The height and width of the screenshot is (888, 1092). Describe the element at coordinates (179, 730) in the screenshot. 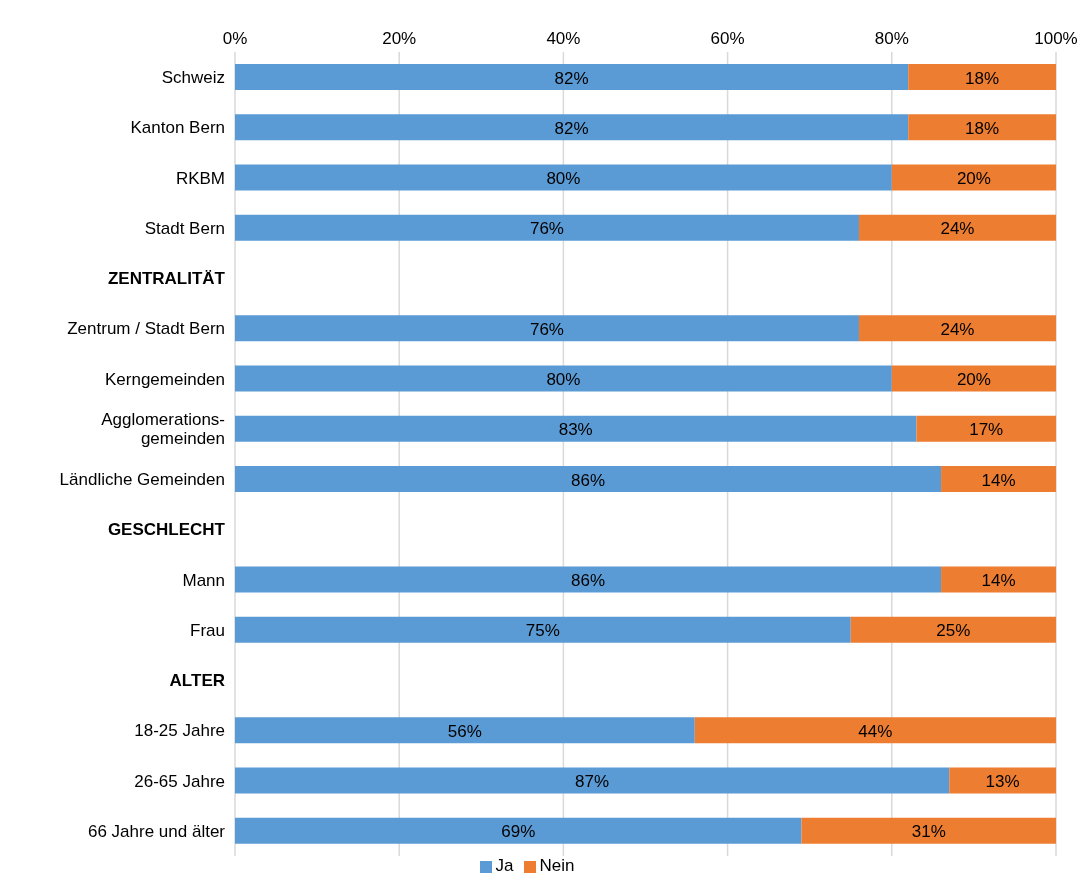

I see `y-tick-label: 18-25 Jahre` at that location.